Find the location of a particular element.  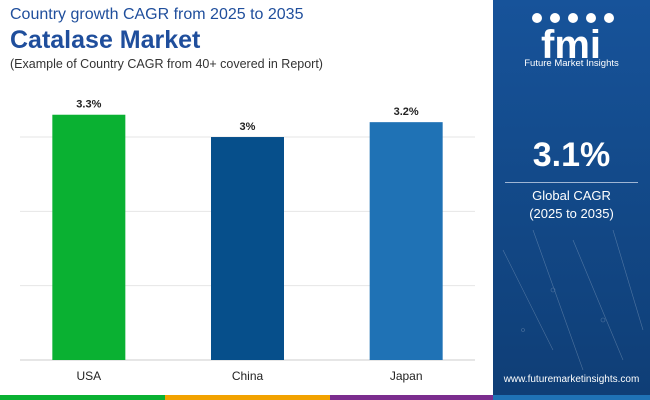

global-cagr-label: Global CAGR is located at coordinates (571, 195).